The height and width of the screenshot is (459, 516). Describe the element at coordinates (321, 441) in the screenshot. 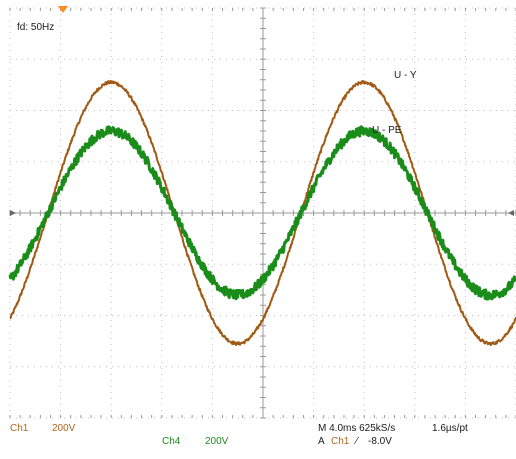

I see `trigger-mode-label: A` at that location.